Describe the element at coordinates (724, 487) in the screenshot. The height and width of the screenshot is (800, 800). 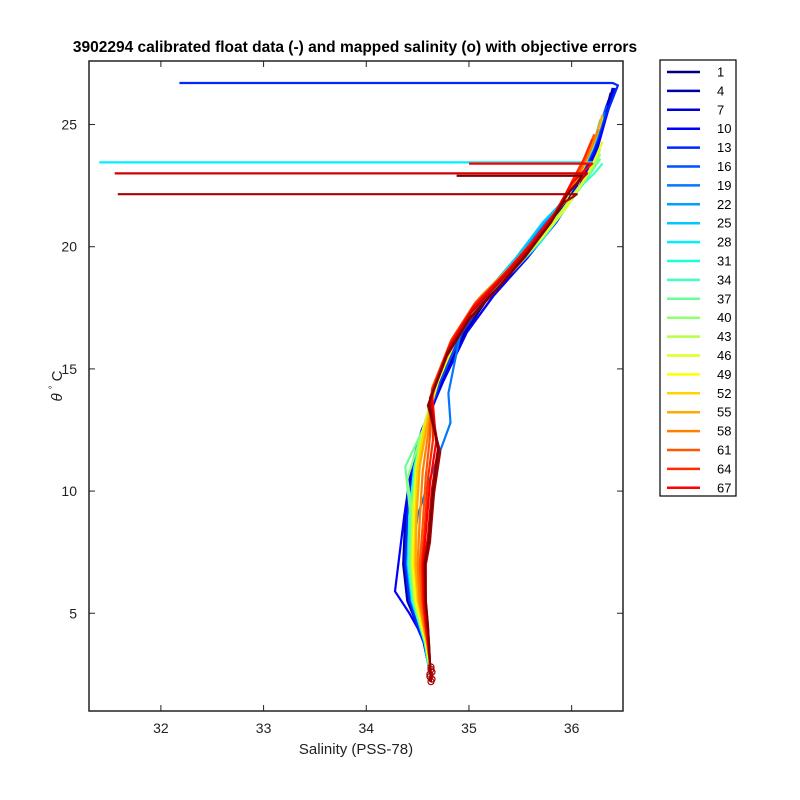
I see `legend-label-67: 67` at that location.